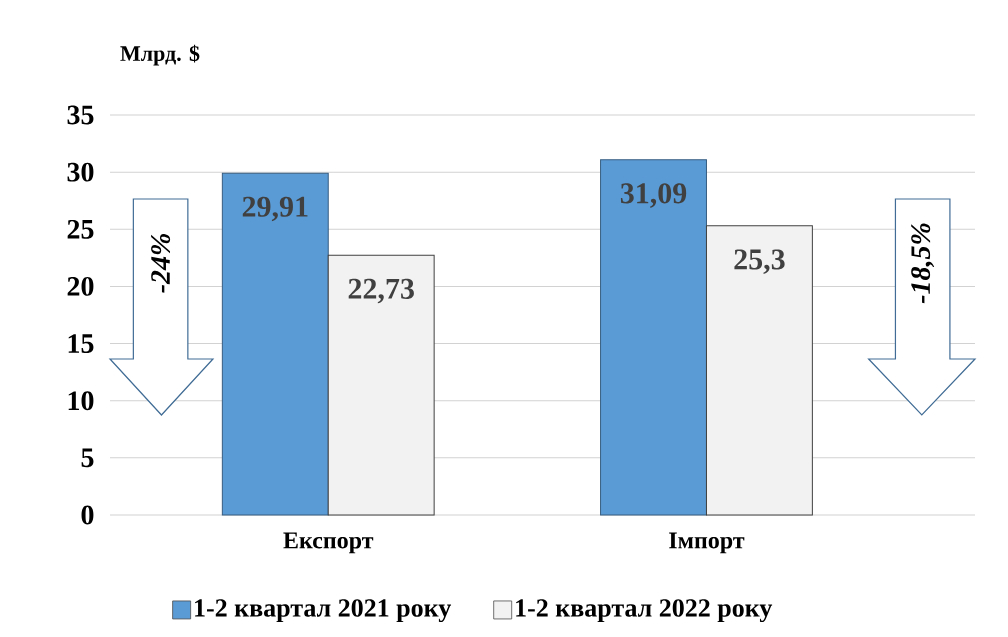  I want to click on data-label: 31,09, so click(653, 195).